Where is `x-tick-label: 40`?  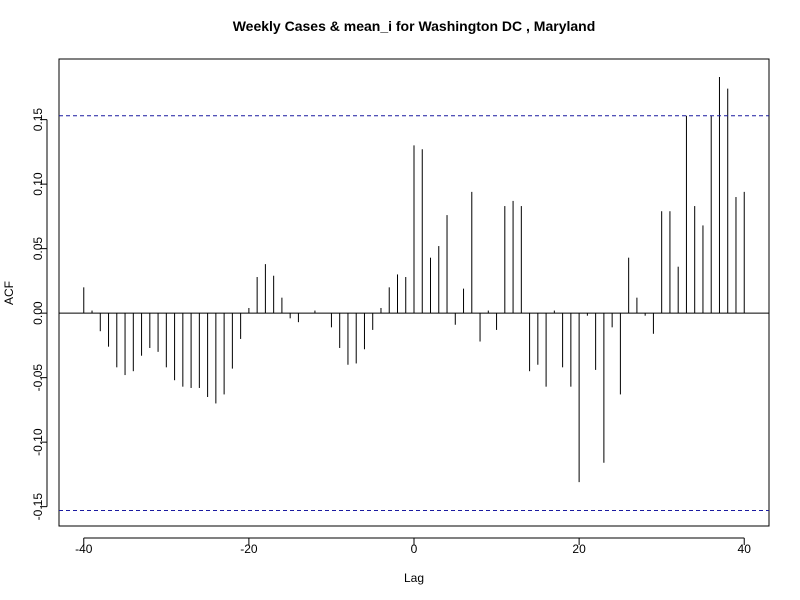
x-tick-label: 40 is located at coordinates (745, 549).